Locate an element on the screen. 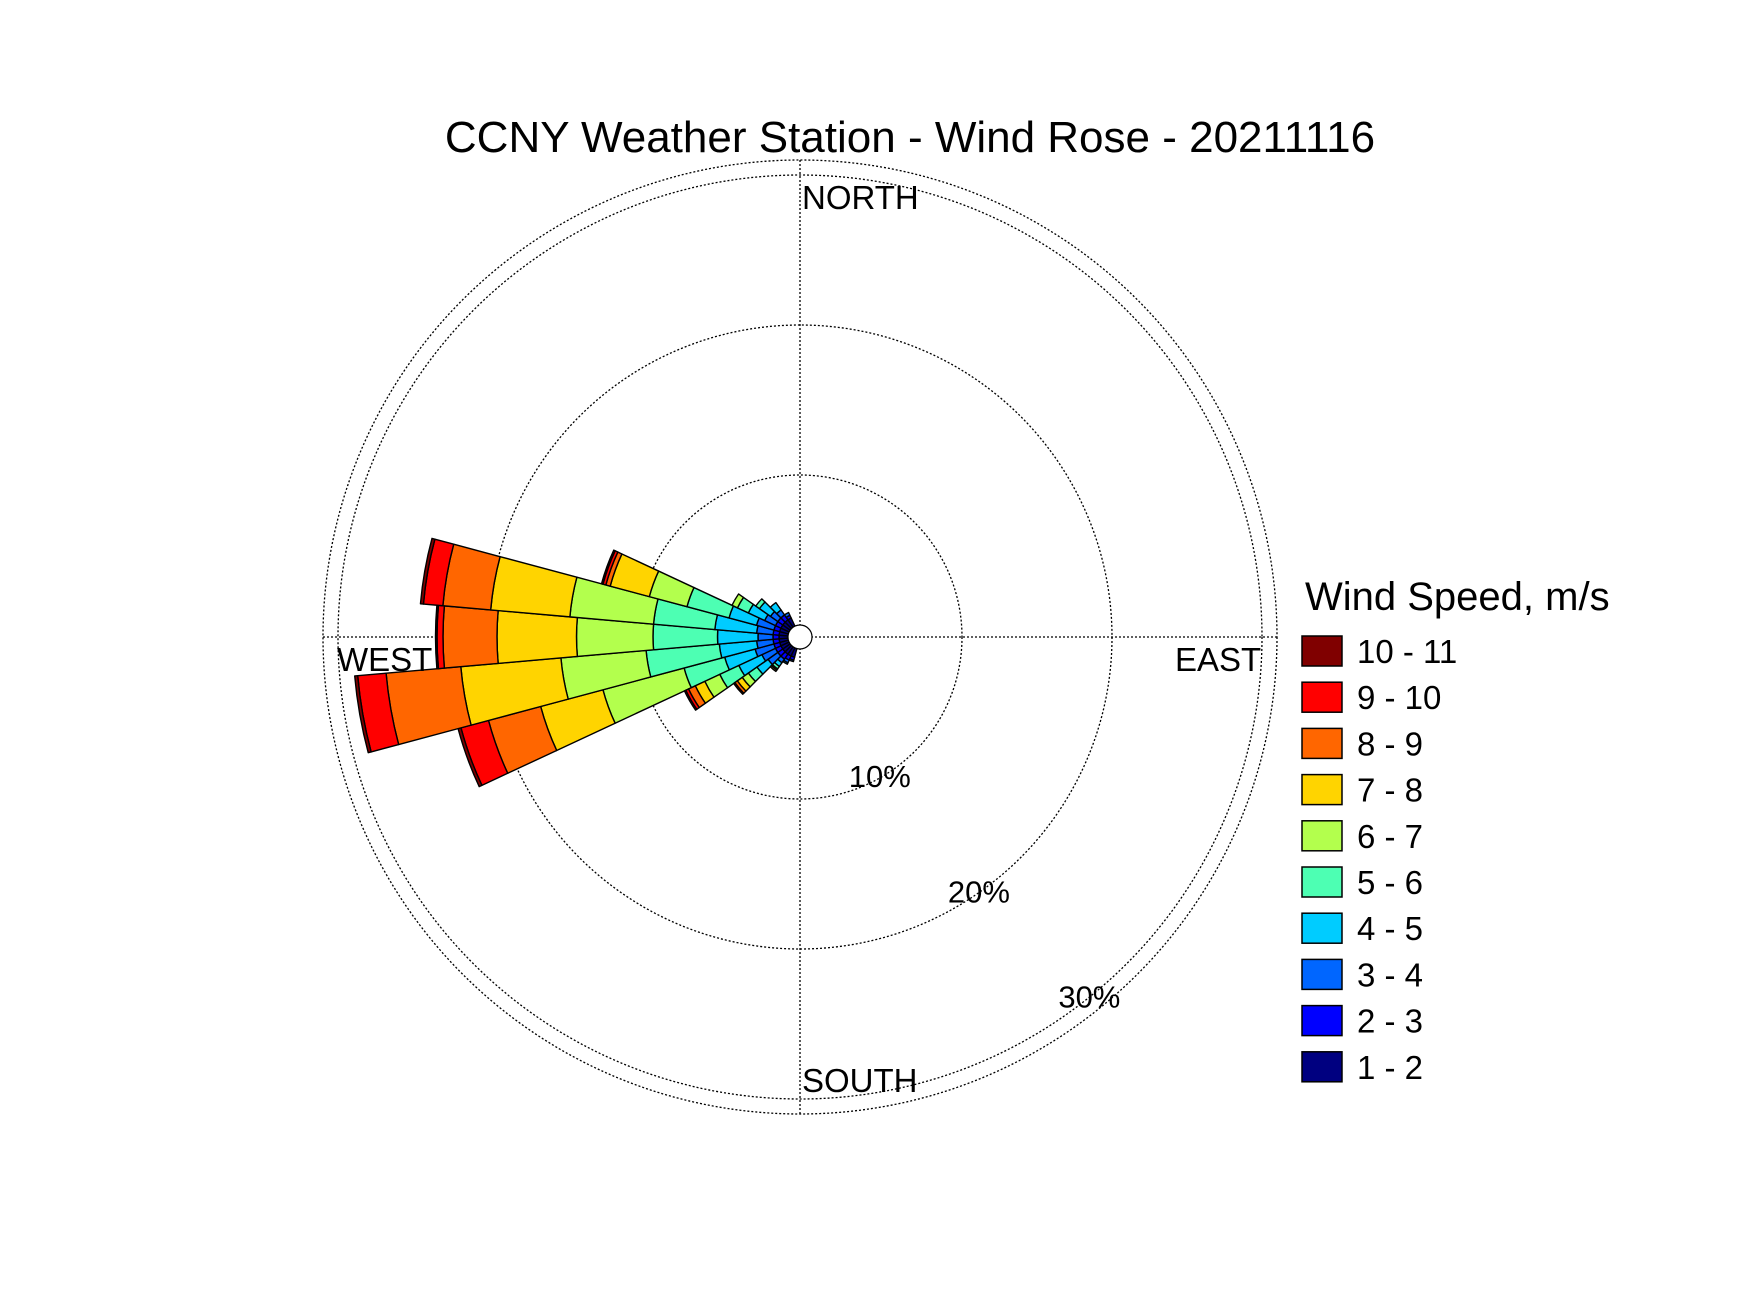 Image resolution: width=1750 pixels, height=1313 pixels. wind-sectors is located at coordinates (576, 662).